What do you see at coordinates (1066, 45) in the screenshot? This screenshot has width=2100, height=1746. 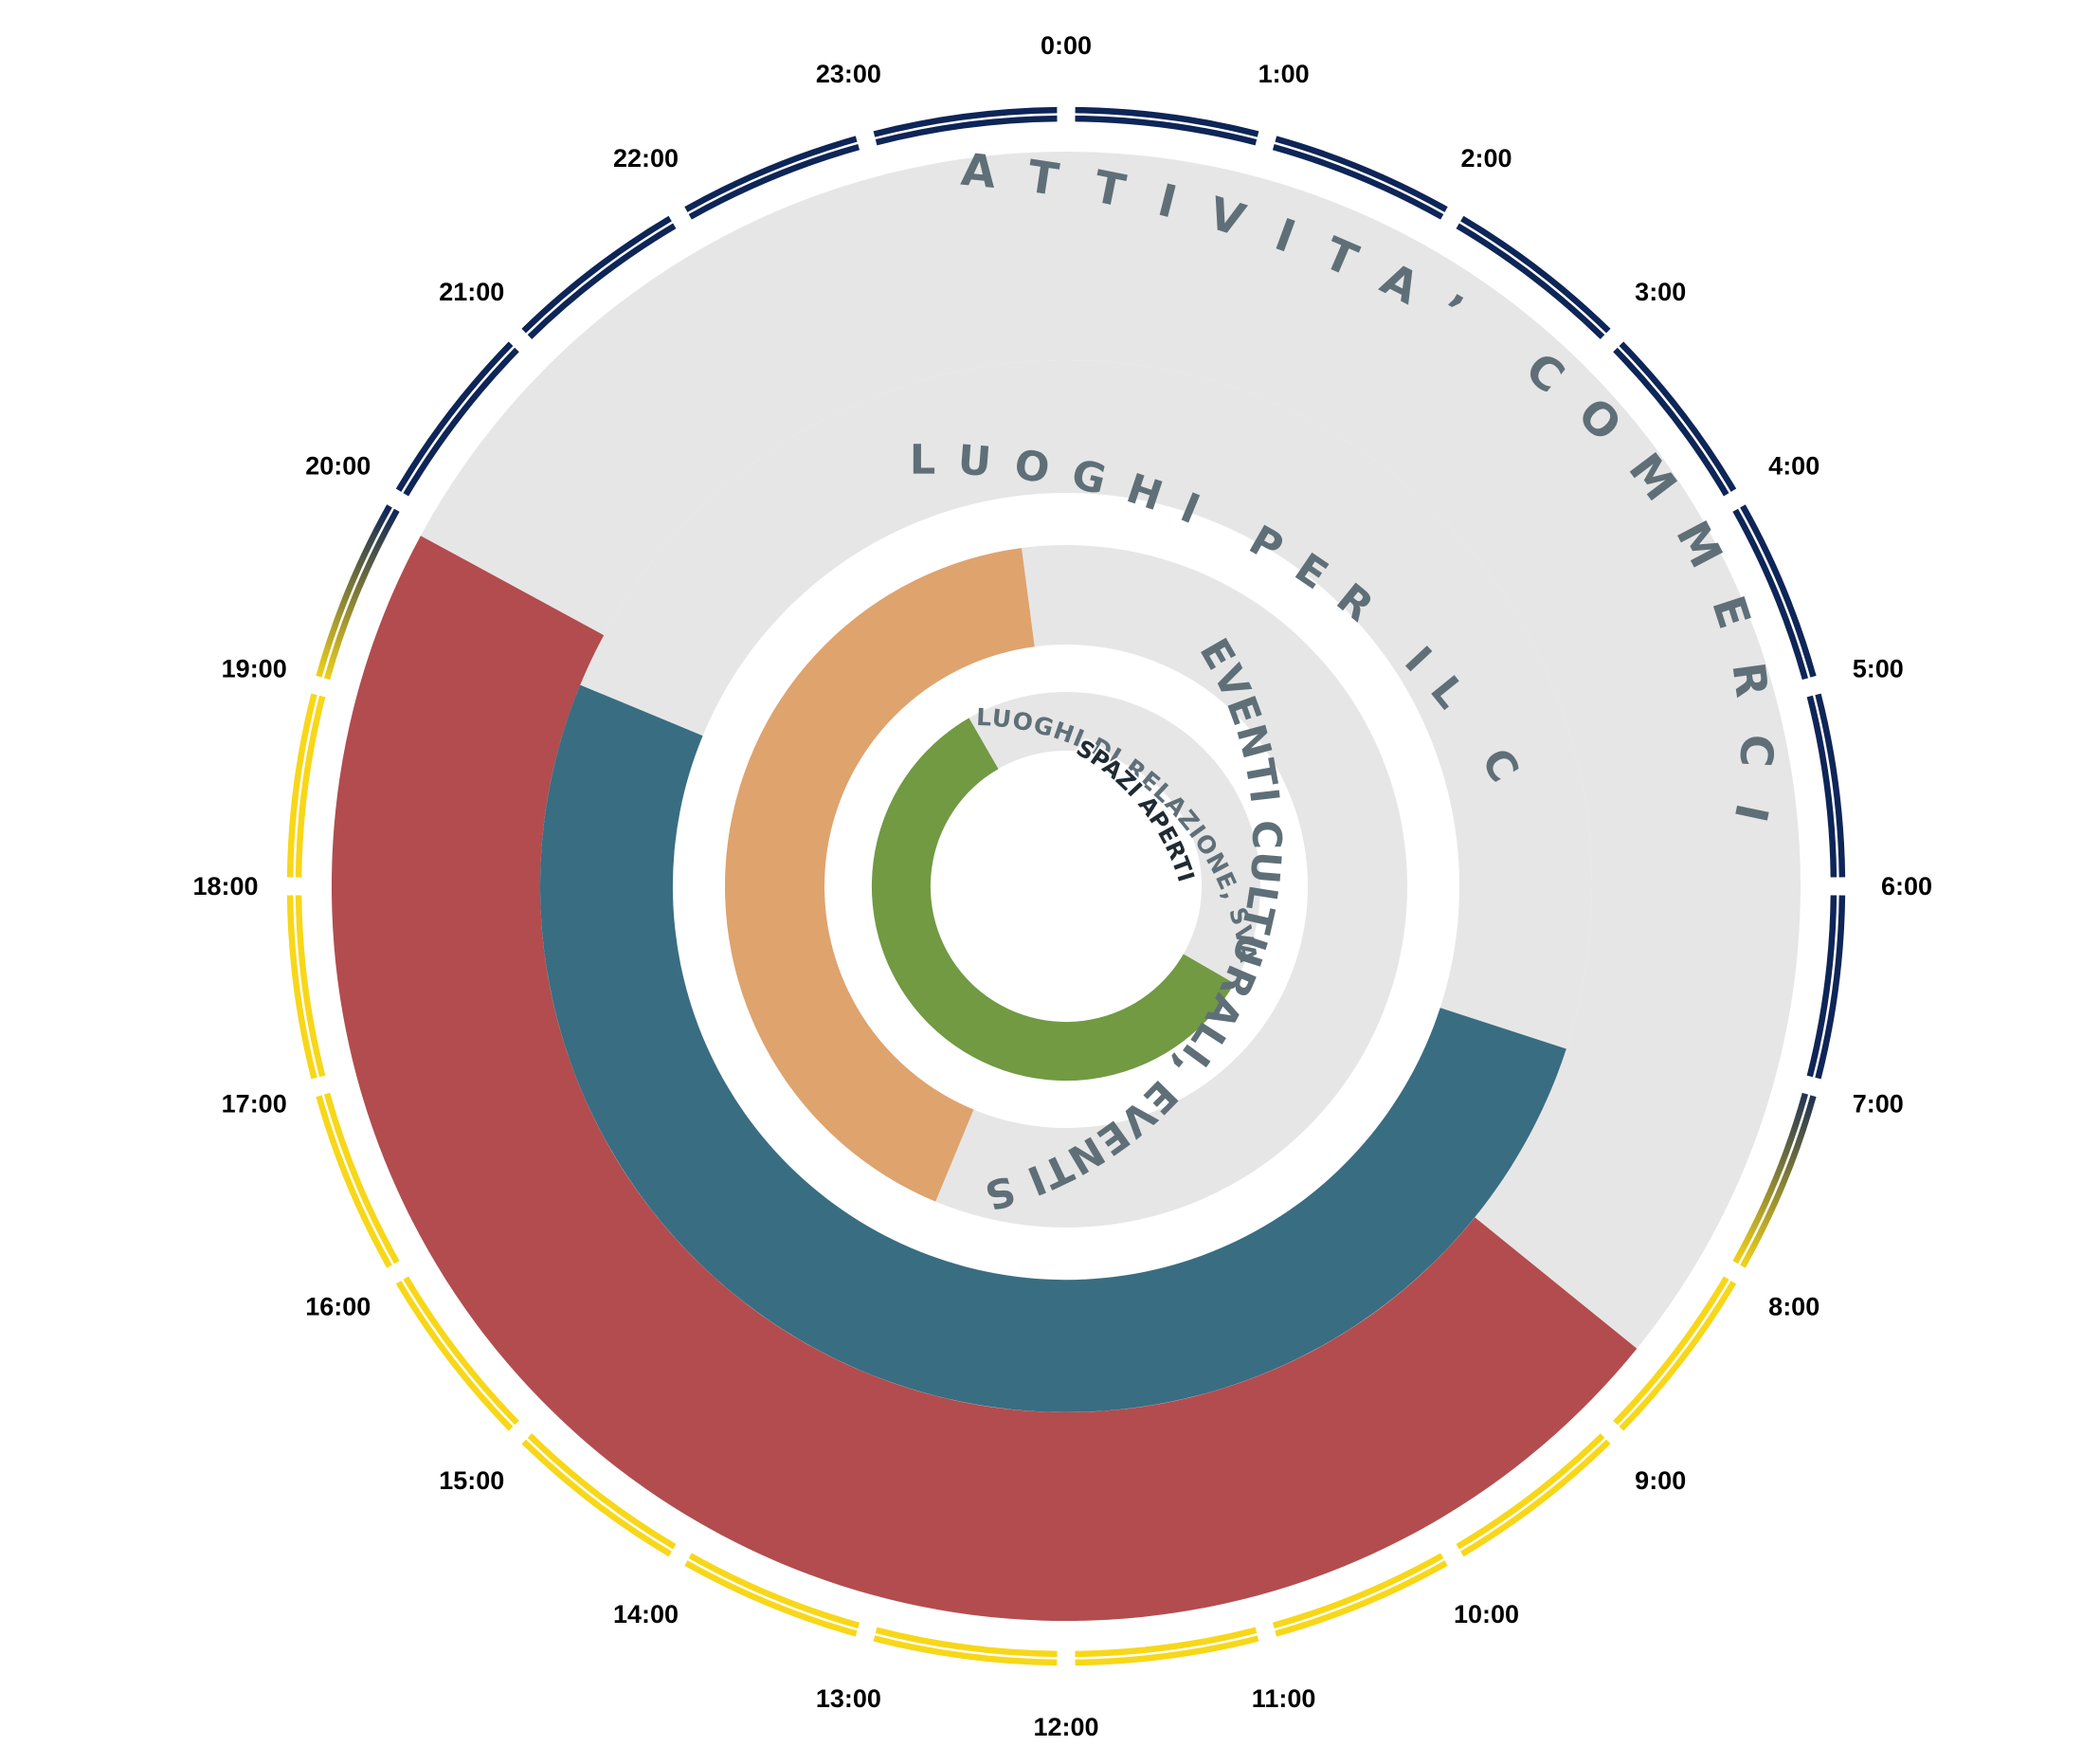 I see `hour-label-0: 0:00` at bounding box center [1066, 45].